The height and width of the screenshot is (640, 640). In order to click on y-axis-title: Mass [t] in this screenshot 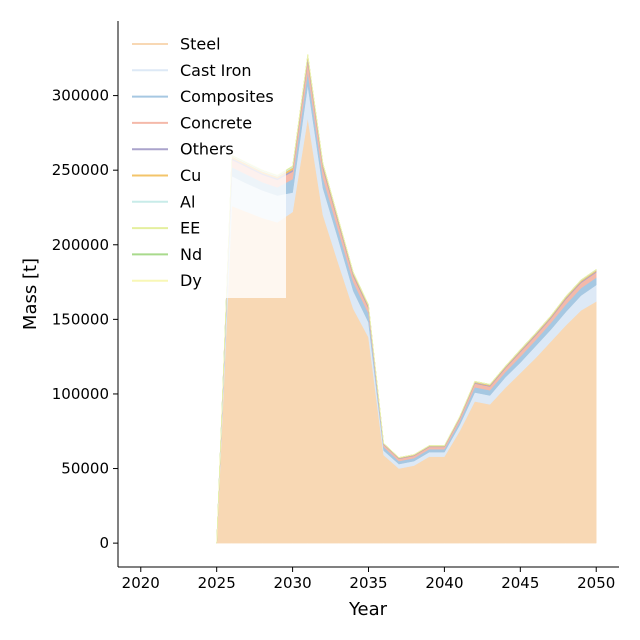, I will do `click(30, 294)`.